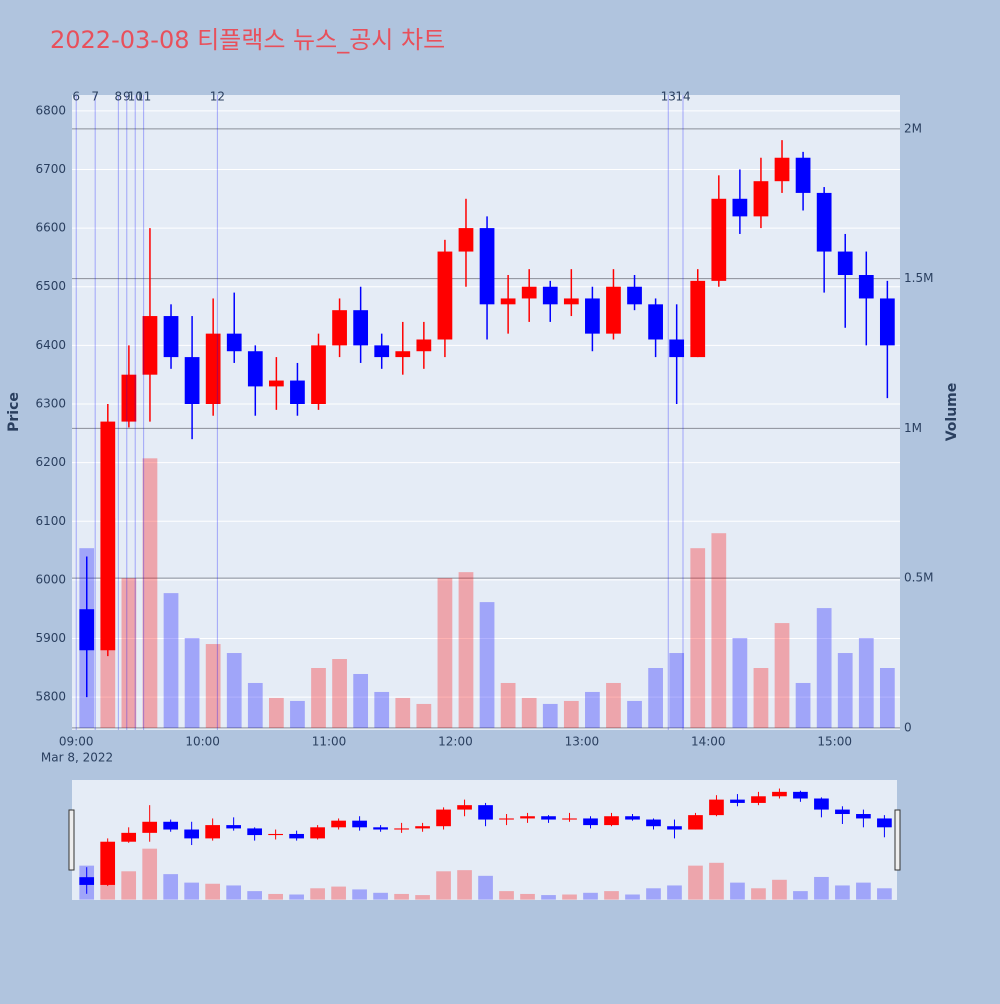  I want to click on y-tick-label: 6500, so click(50, 286).